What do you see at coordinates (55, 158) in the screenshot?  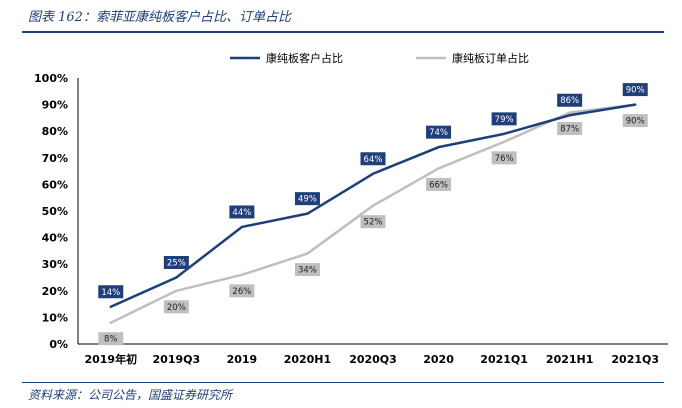 I see `y-tick-label: 70%` at bounding box center [55, 158].